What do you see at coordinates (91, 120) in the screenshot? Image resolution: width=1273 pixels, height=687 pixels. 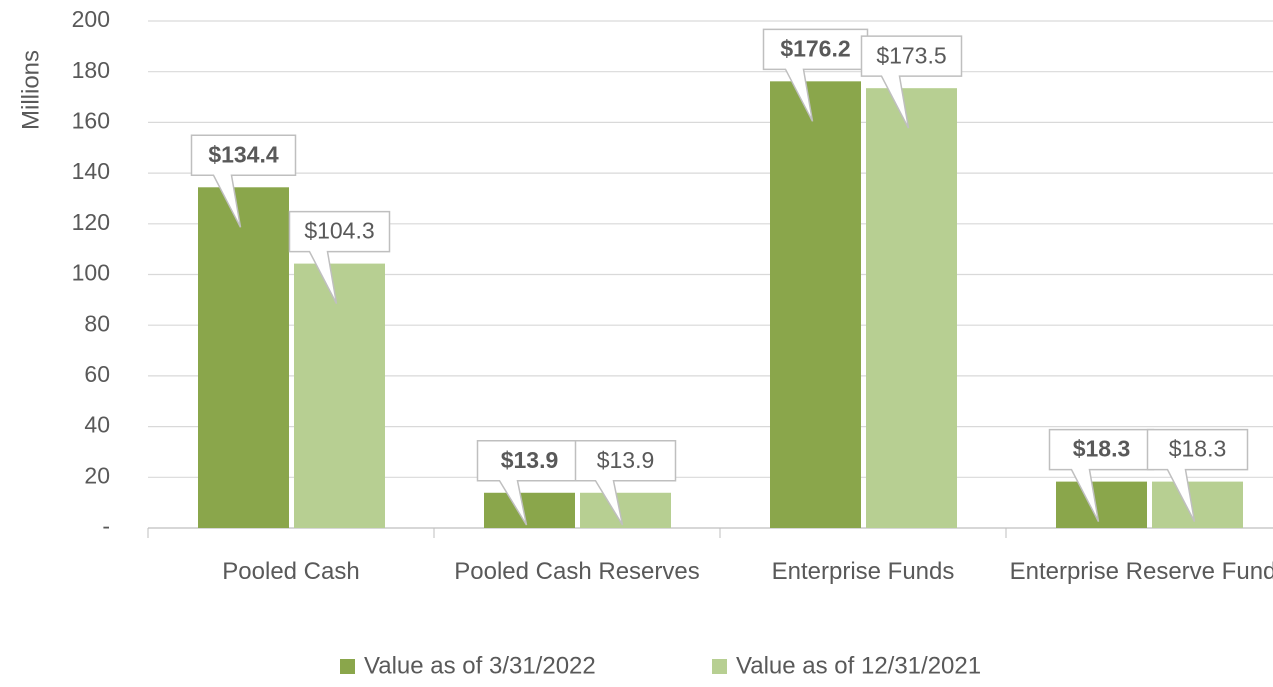 I see `y-tick-label: 160` at bounding box center [91, 120].